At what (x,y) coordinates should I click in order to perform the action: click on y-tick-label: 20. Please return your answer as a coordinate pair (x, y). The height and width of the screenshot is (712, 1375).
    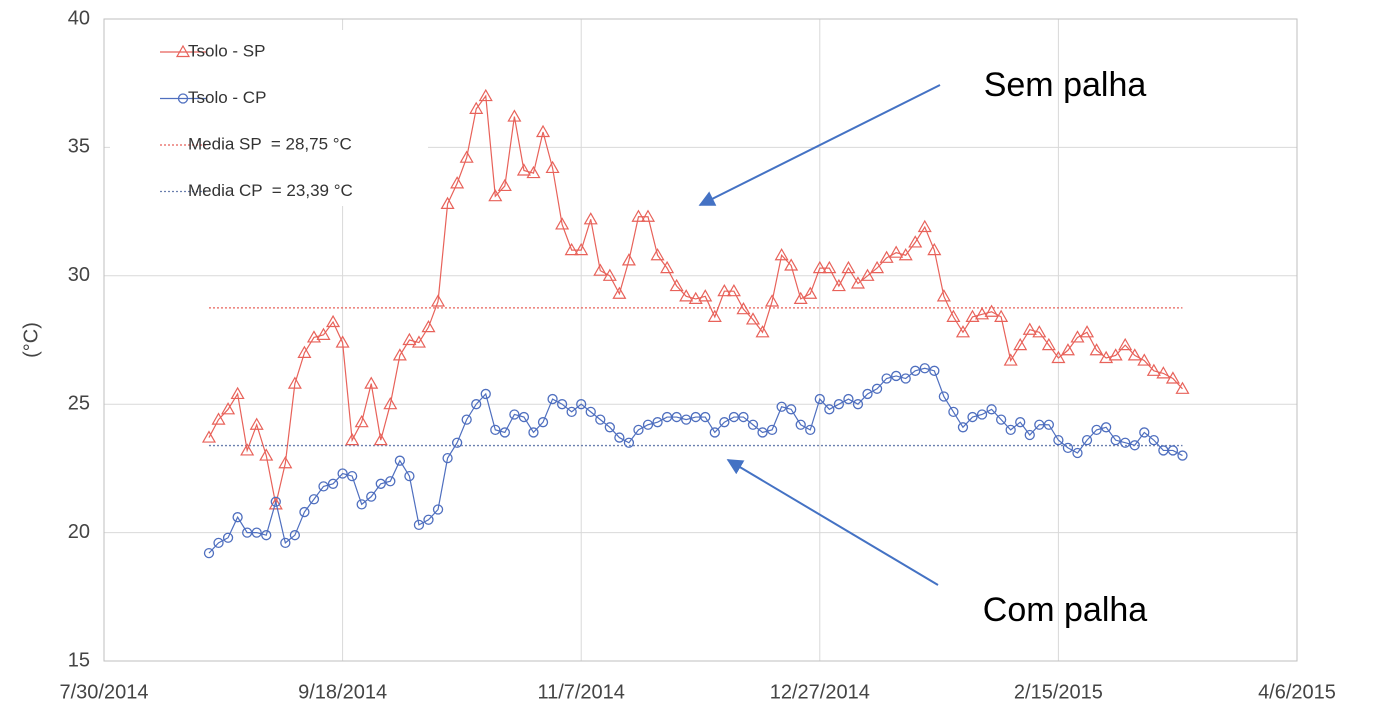
    Looking at the image, I should click on (79, 532).